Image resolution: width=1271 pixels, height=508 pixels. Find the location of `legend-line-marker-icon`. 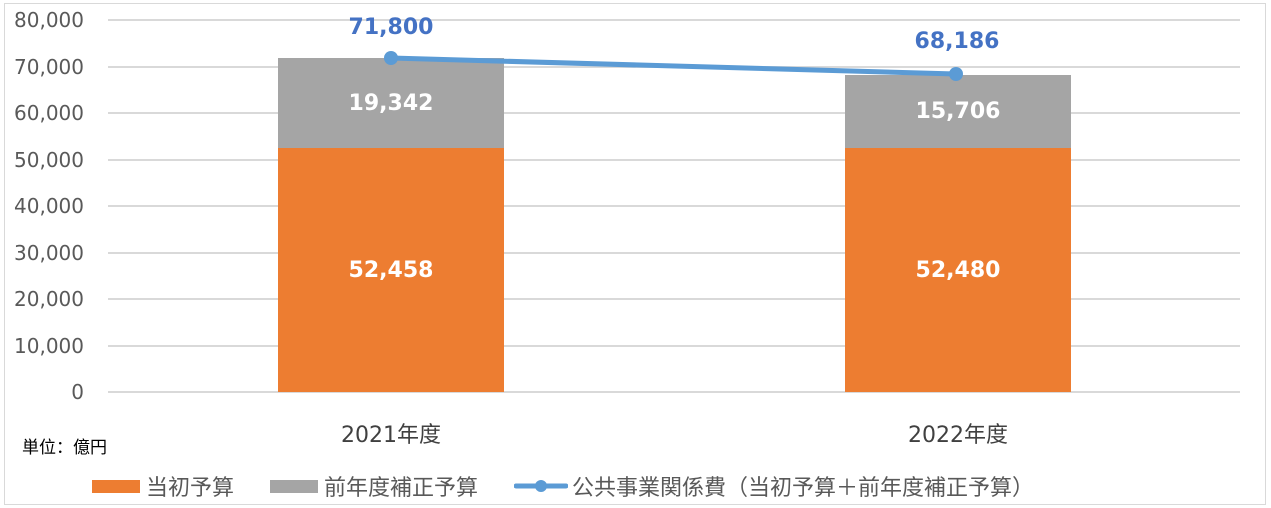

legend-line-marker-icon is located at coordinates (541, 486).